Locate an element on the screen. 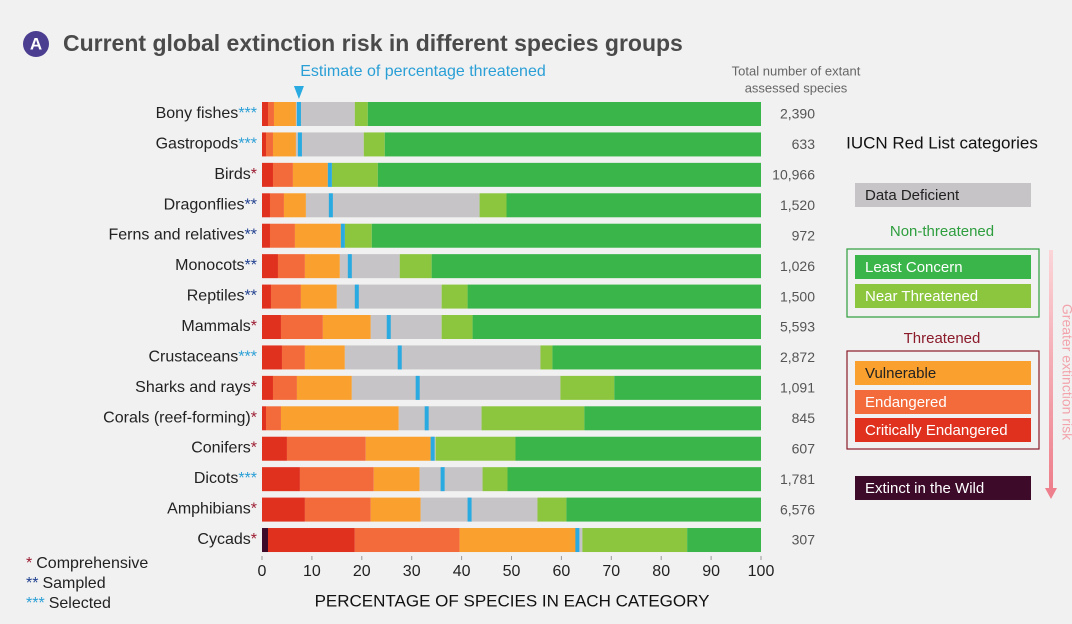 Image resolution: width=1072 pixels, height=624 pixels. assessment-label: Sampled is located at coordinates (73, 583).